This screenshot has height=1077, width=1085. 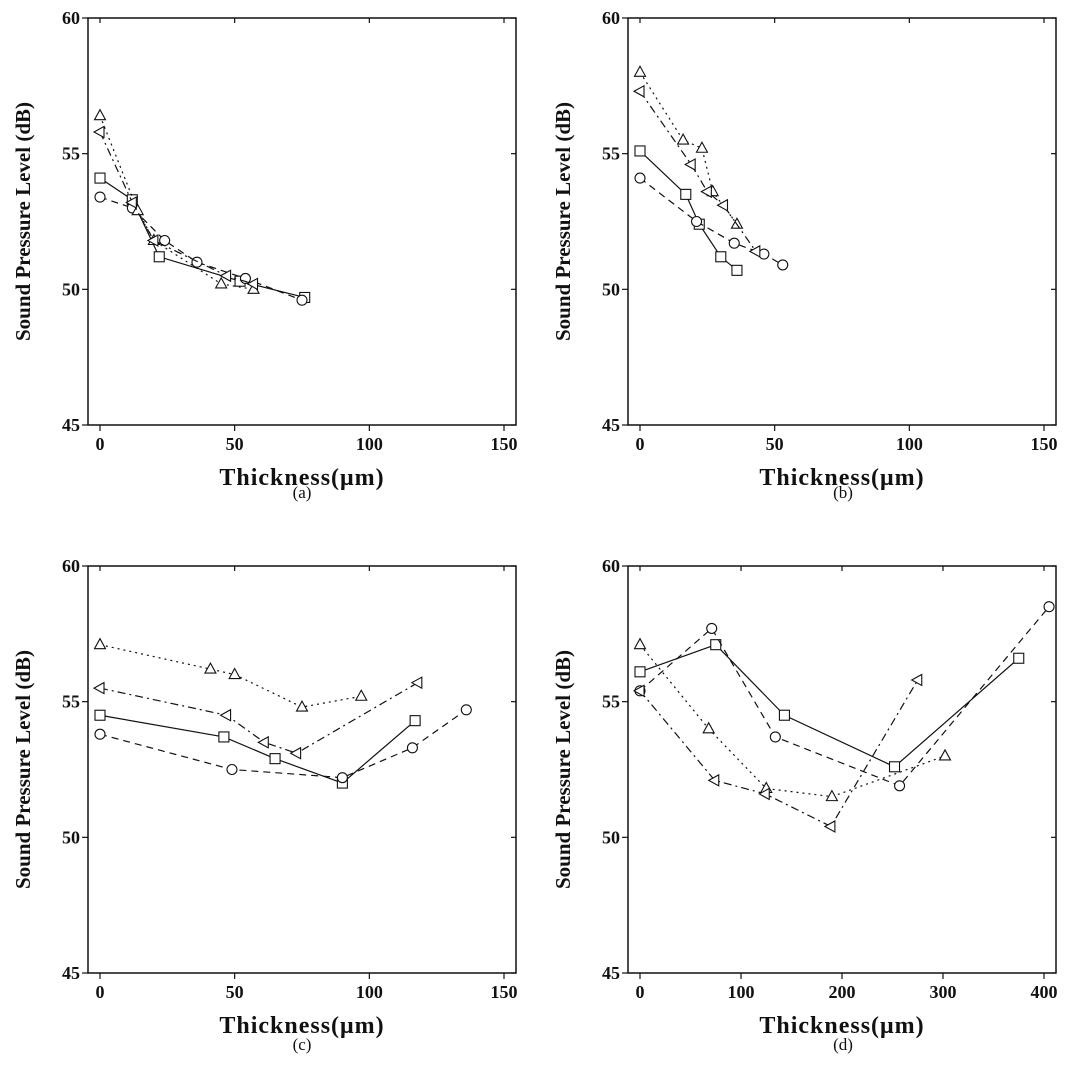 I want to click on x-tick-label: 300, so click(x=943, y=992).